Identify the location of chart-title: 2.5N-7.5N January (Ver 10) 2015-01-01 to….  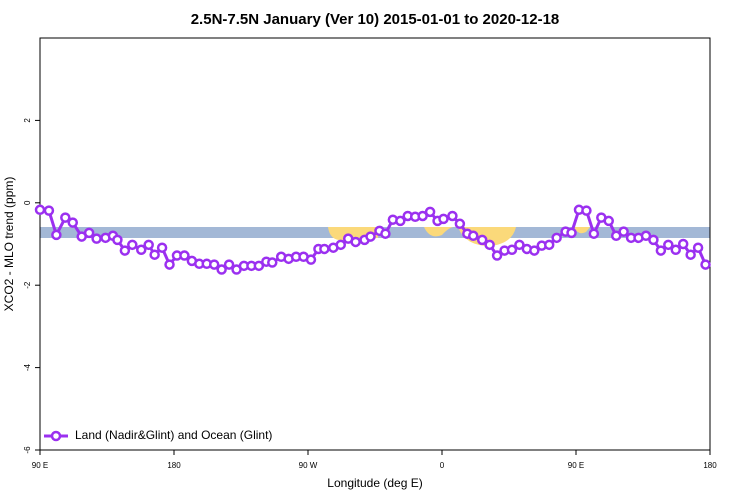
(375, 19).